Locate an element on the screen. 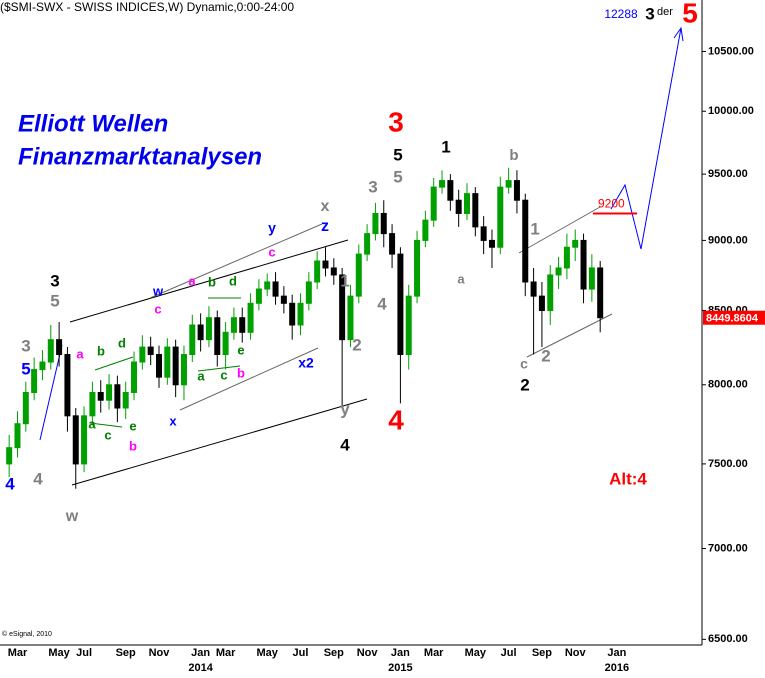 The height and width of the screenshot is (678, 765). wave-label: Alt:4 is located at coordinates (628, 478).